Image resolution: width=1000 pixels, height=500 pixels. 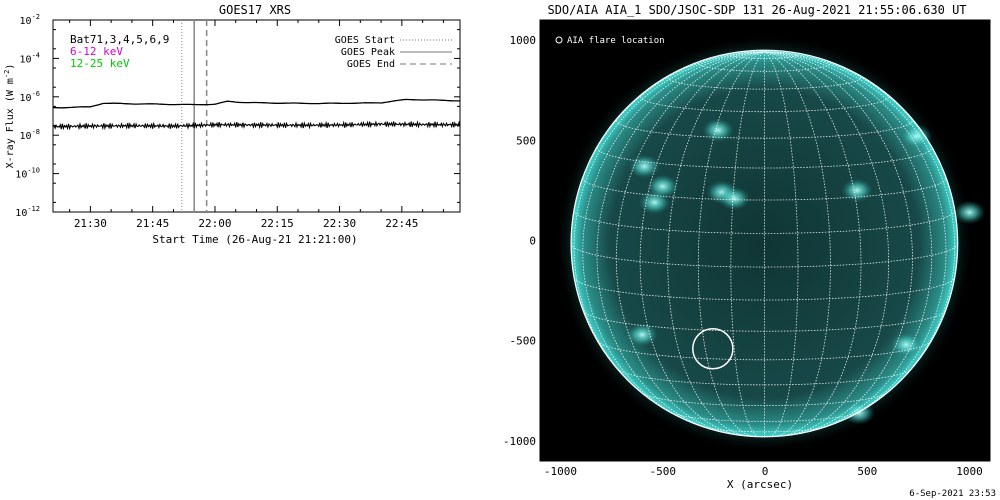 I want to click on aia-xtick-label: -500, so click(x=662, y=471).